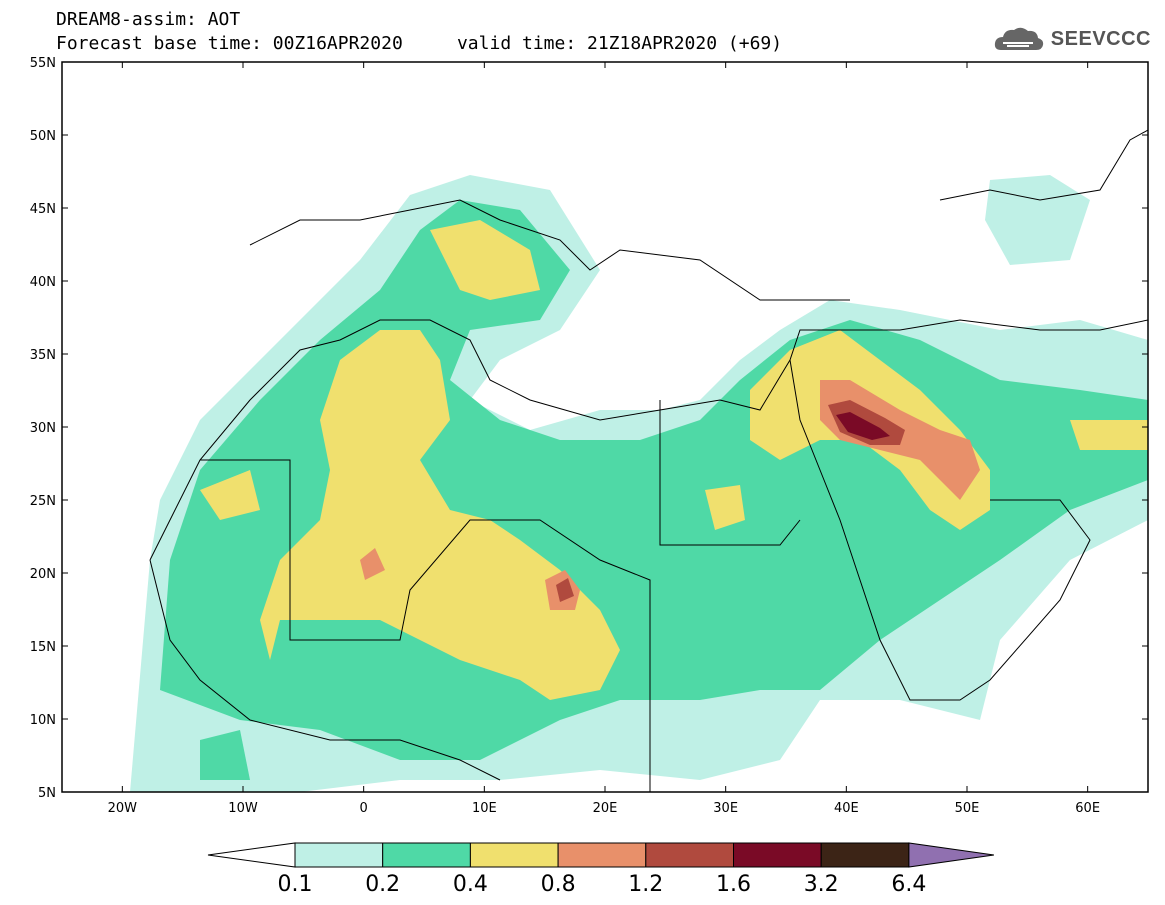  I want to click on colorbar-label: 0.2, so click(382, 884).